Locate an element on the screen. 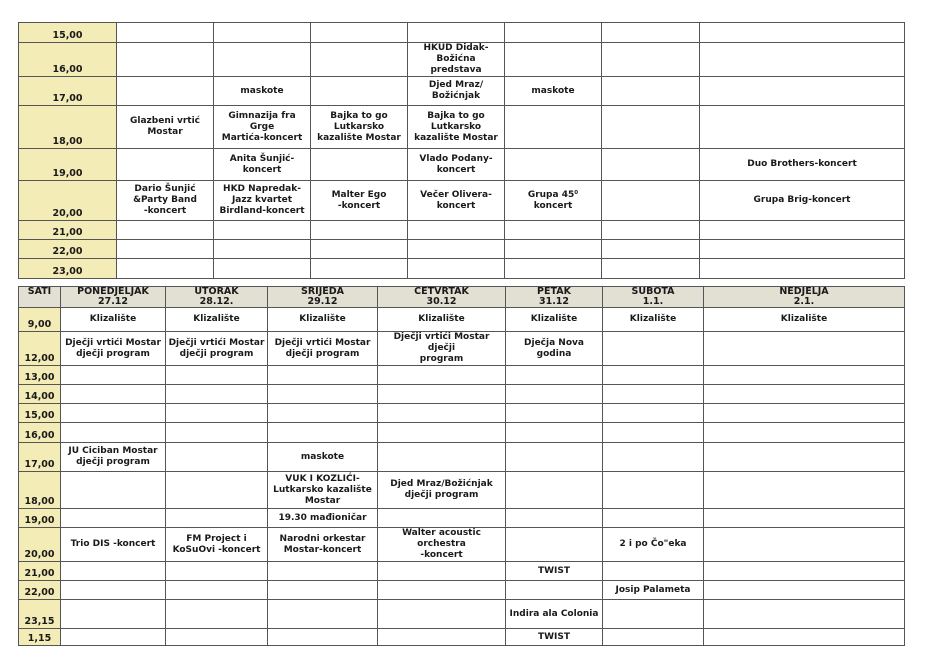 This screenshot has width=940, height=665. header-day: NEDJELJA 2.1. is located at coordinates (804, 297).